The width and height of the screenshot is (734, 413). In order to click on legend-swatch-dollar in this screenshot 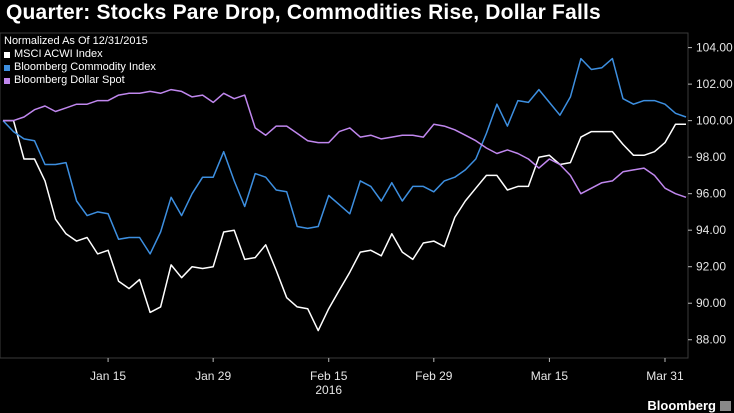, I will do `click(7, 80)`.